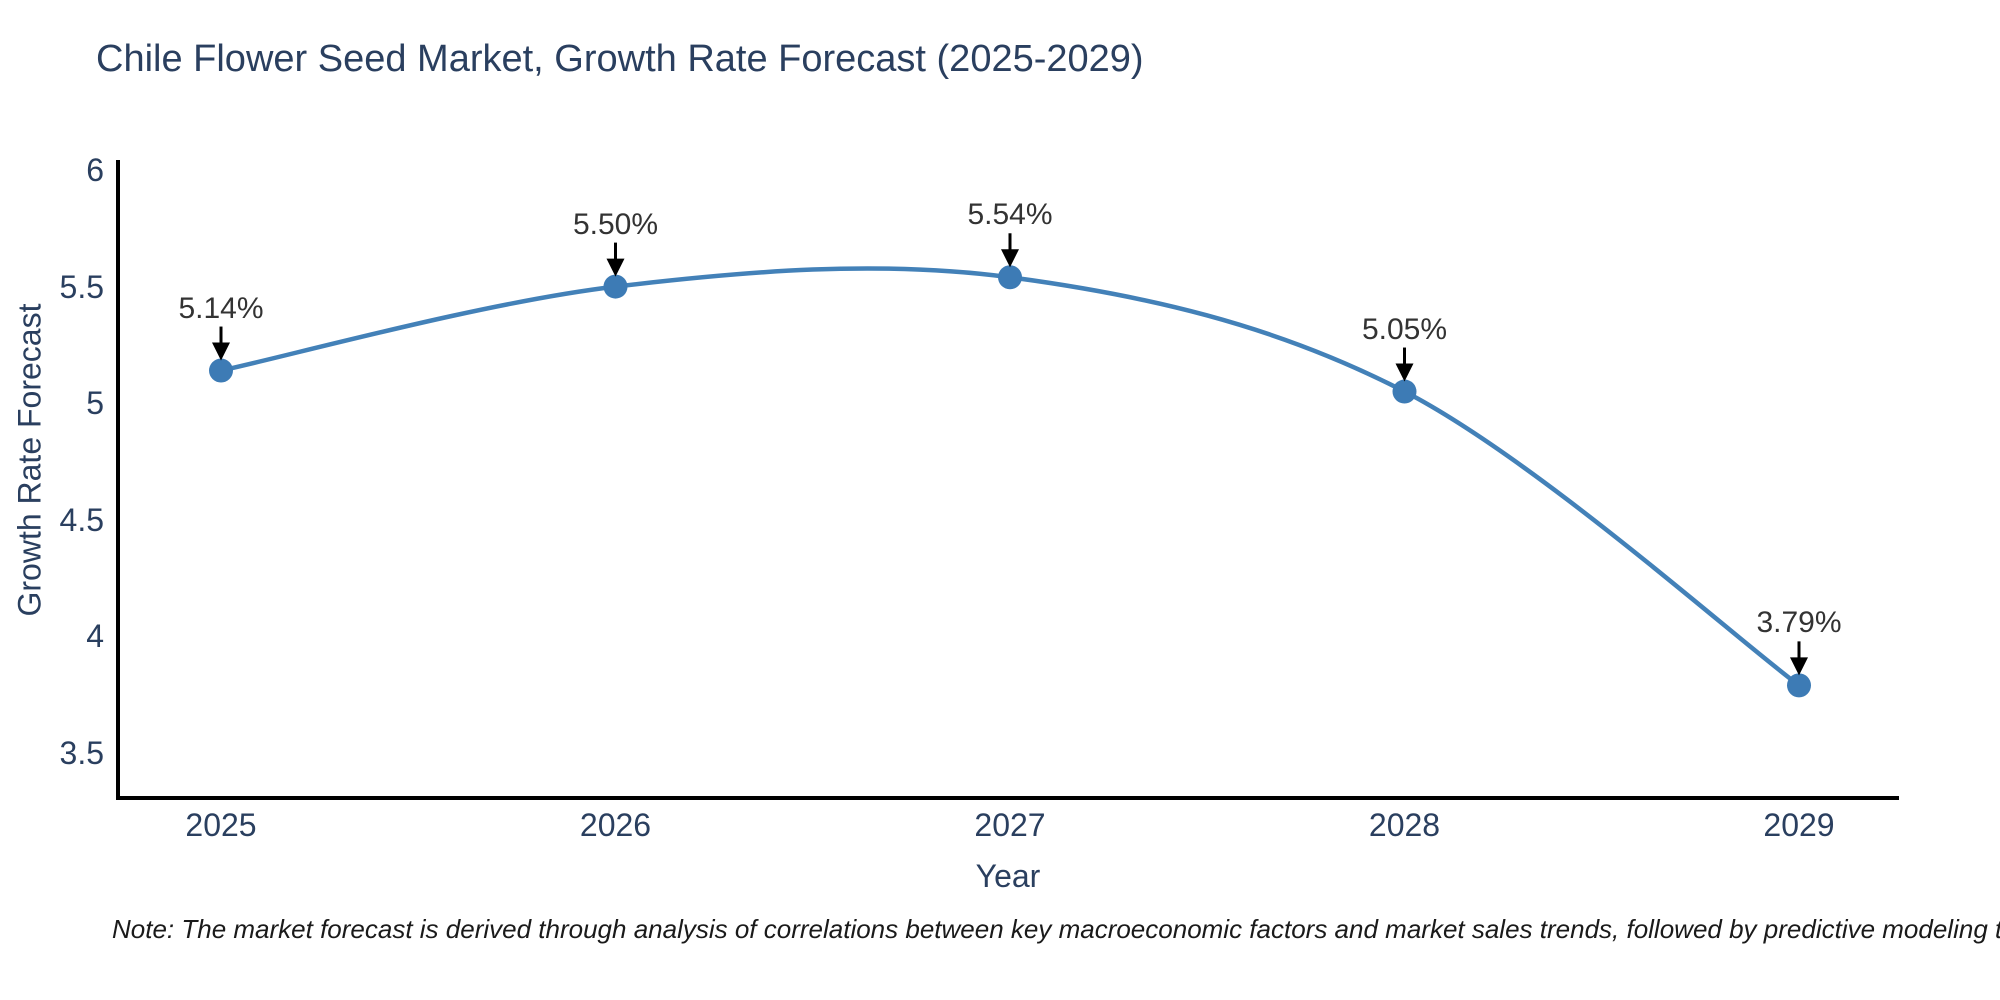 This screenshot has height=1000, width=2000. I want to click on point-annotation: 5.54%, so click(1010, 215).